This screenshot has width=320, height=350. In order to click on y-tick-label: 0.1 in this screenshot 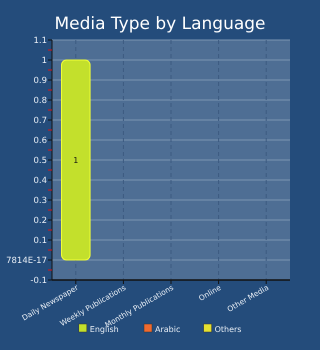, I will do `click(40, 241)`.